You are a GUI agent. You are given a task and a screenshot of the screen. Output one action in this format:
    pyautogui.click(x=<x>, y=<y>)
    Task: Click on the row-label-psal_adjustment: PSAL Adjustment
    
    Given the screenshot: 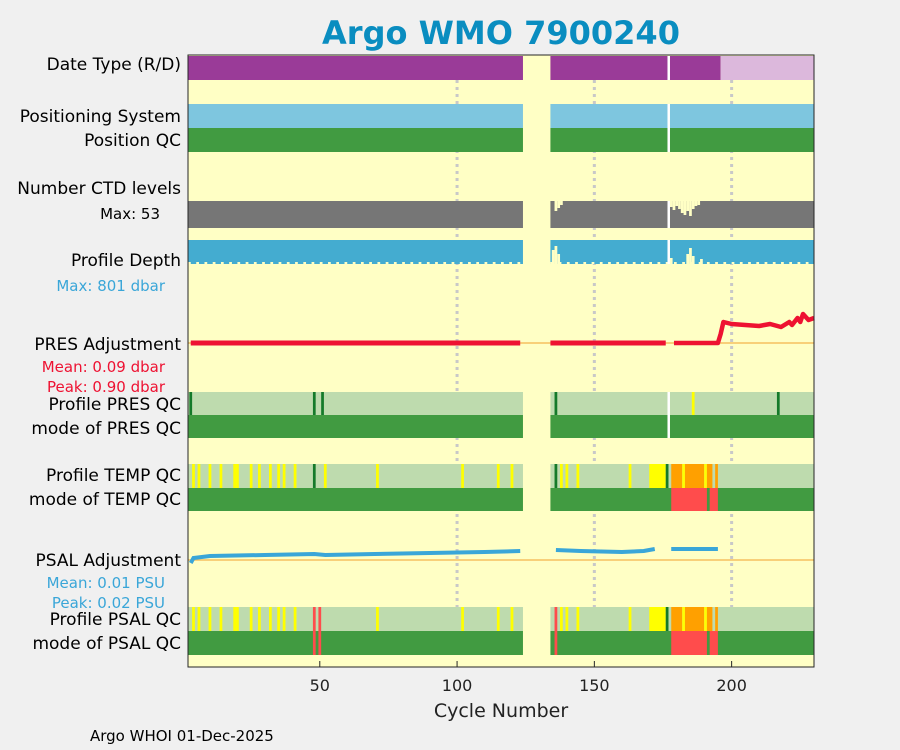 What is the action you would take?
    pyautogui.click(x=109, y=561)
    